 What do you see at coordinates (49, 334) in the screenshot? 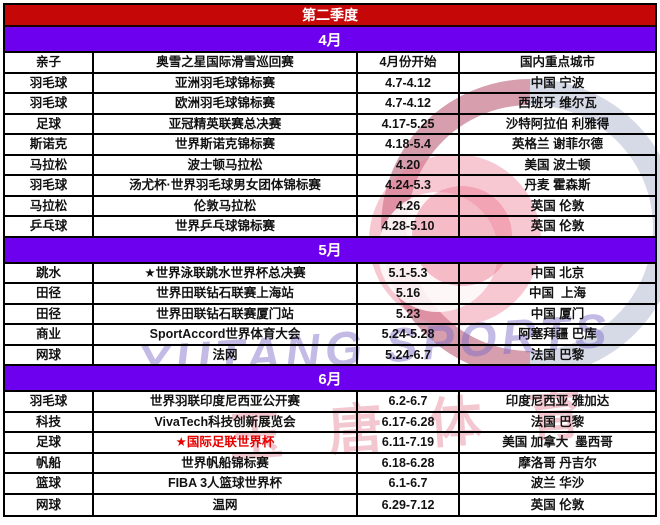
I see `sport-cell: 商业` at bounding box center [49, 334].